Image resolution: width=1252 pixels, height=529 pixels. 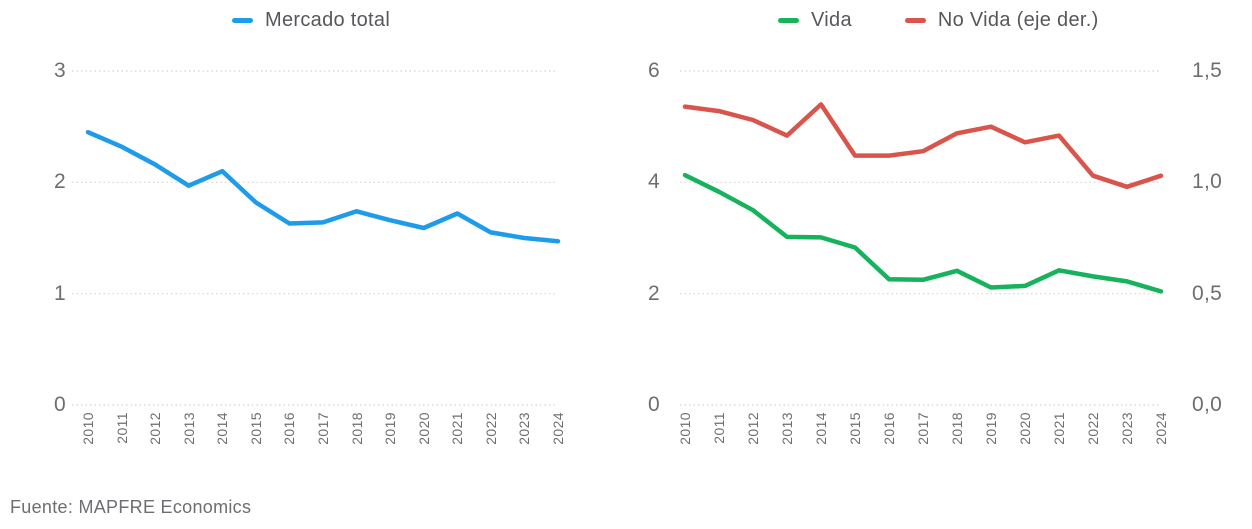 I want to click on vida-legend-label: Vida, so click(x=831, y=19).